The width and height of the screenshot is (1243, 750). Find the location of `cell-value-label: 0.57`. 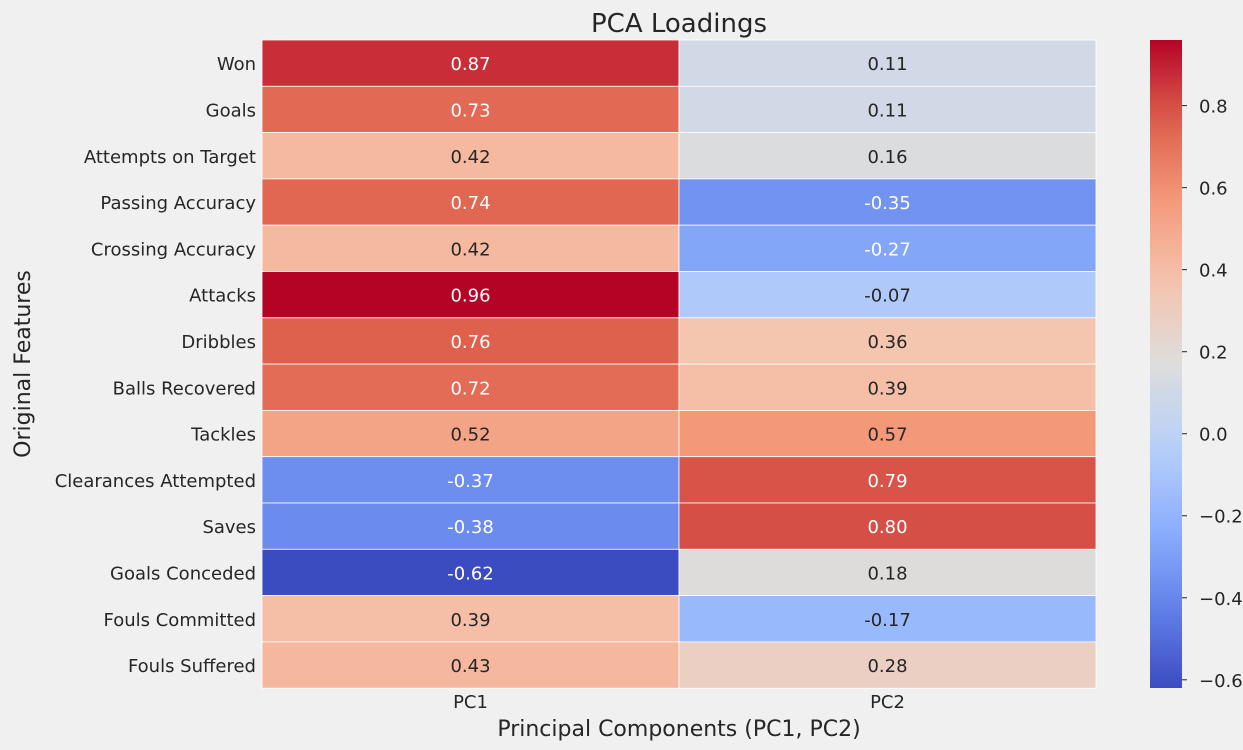

cell-value-label: 0.57 is located at coordinates (887, 435).